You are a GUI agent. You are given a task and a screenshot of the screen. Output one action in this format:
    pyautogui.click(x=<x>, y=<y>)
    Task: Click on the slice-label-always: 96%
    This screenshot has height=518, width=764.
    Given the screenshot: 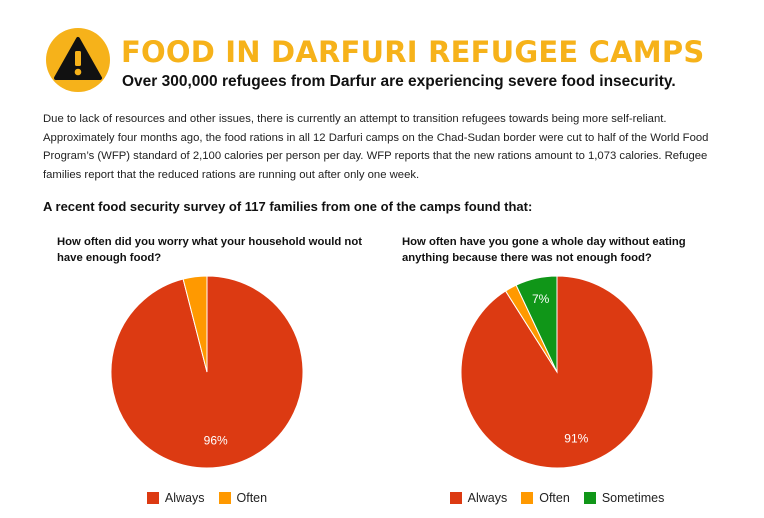 What is the action you would take?
    pyautogui.click(x=216, y=441)
    